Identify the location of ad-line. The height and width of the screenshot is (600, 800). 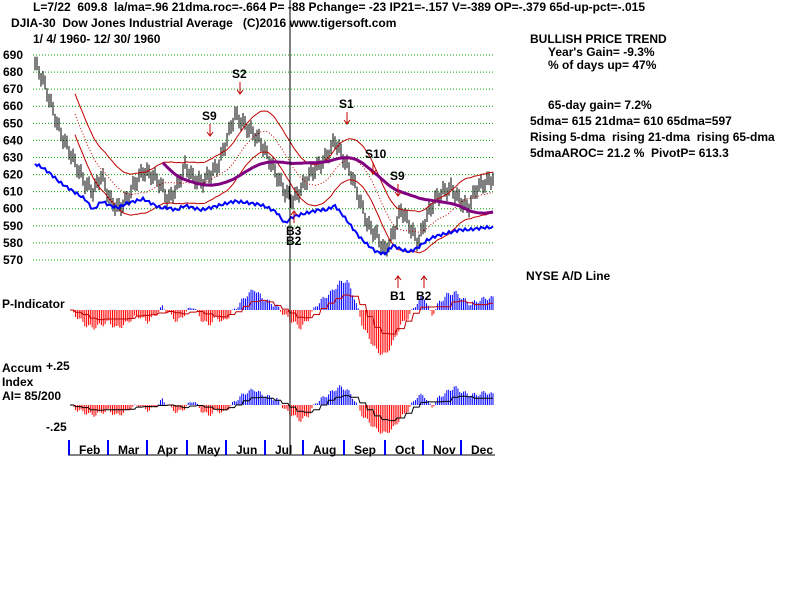
(264, 209).